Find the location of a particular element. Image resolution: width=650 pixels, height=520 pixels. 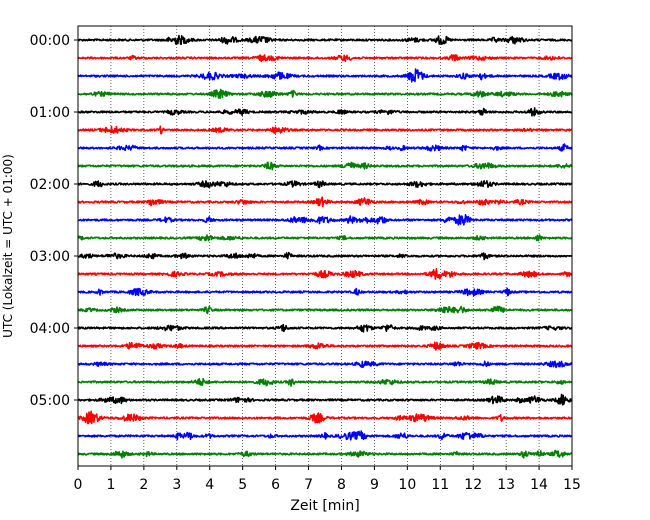

y-axis-ticks: 00:00 01:00 02:00 03:00 04:00 05:00 is located at coordinates (54, 221).